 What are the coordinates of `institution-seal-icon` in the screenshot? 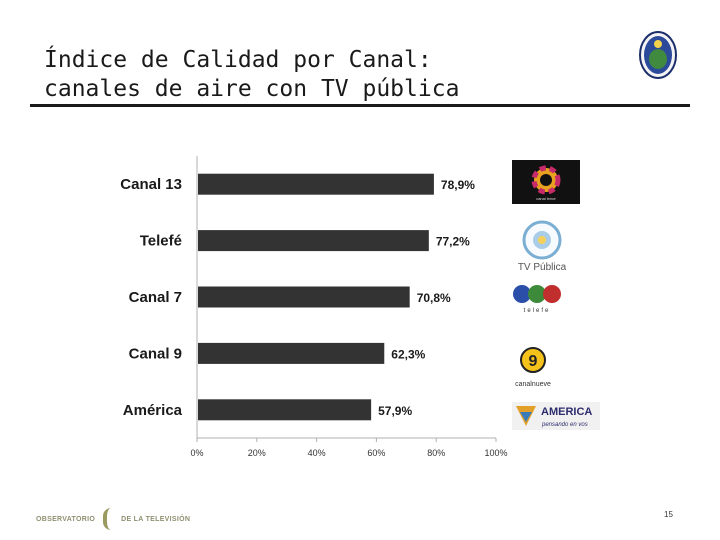 It's located at (658, 55).